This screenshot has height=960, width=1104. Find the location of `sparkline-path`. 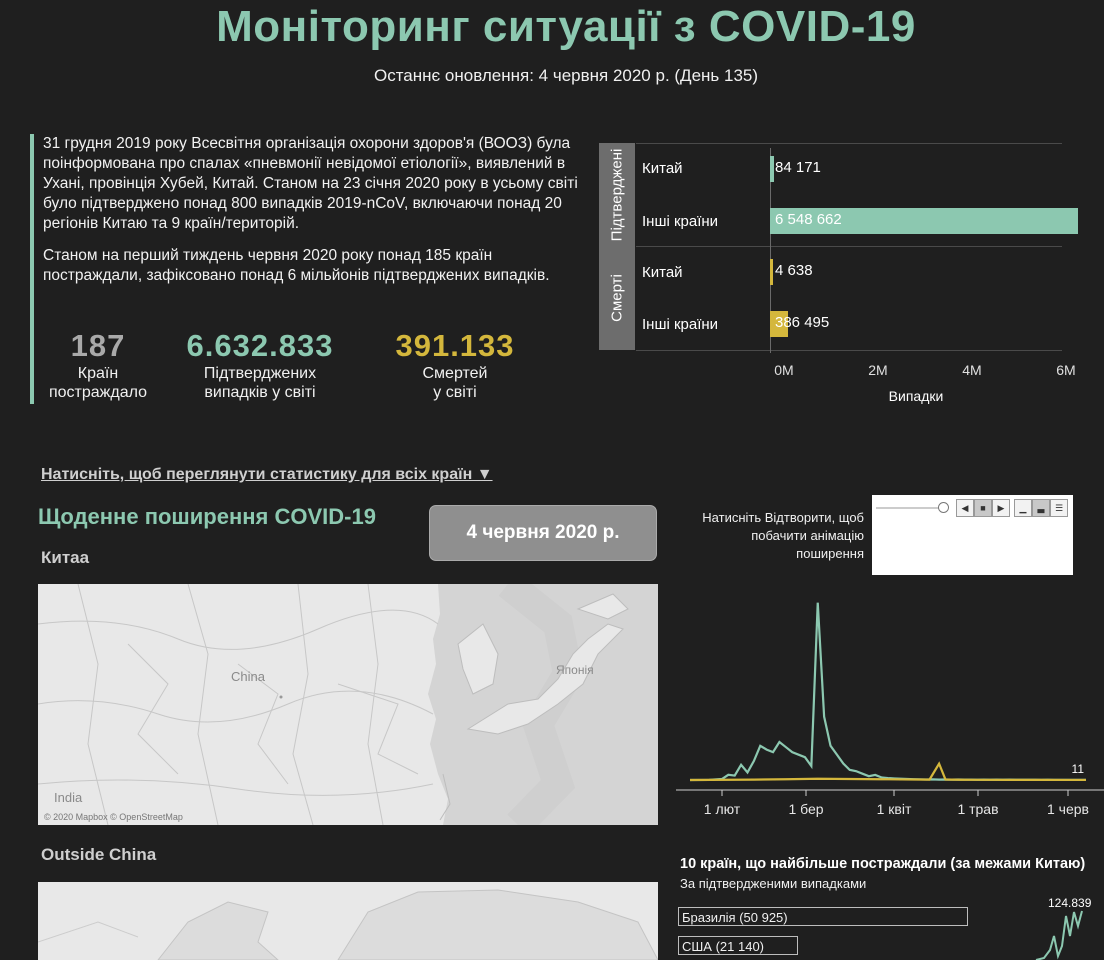

sparkline-path is located at coordinates (1059, 935).